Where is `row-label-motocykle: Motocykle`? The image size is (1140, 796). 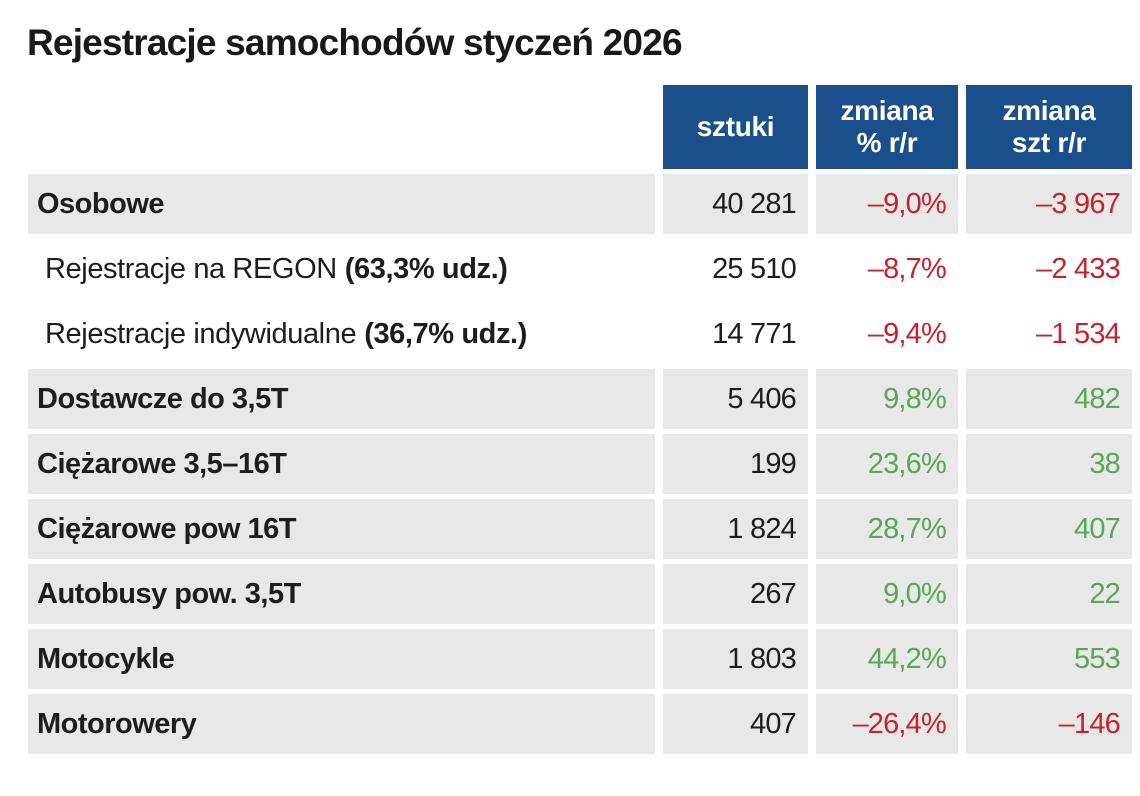 row-label-motocykle: Motocykle is located at coordinates (341, 659).